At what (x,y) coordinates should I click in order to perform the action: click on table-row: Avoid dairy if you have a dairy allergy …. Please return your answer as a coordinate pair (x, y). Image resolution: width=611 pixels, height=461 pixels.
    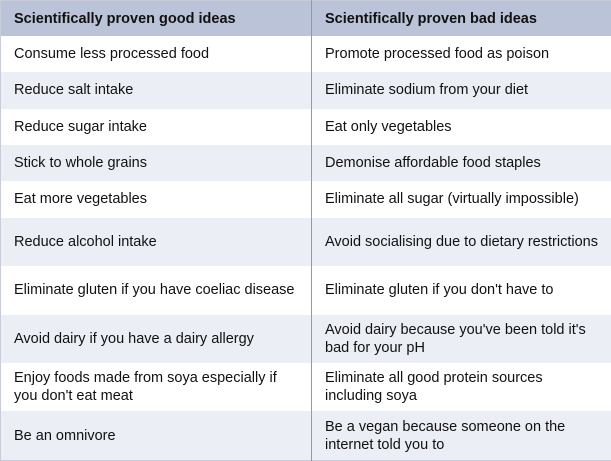
    Looking at the image, I should click on (305, 338).